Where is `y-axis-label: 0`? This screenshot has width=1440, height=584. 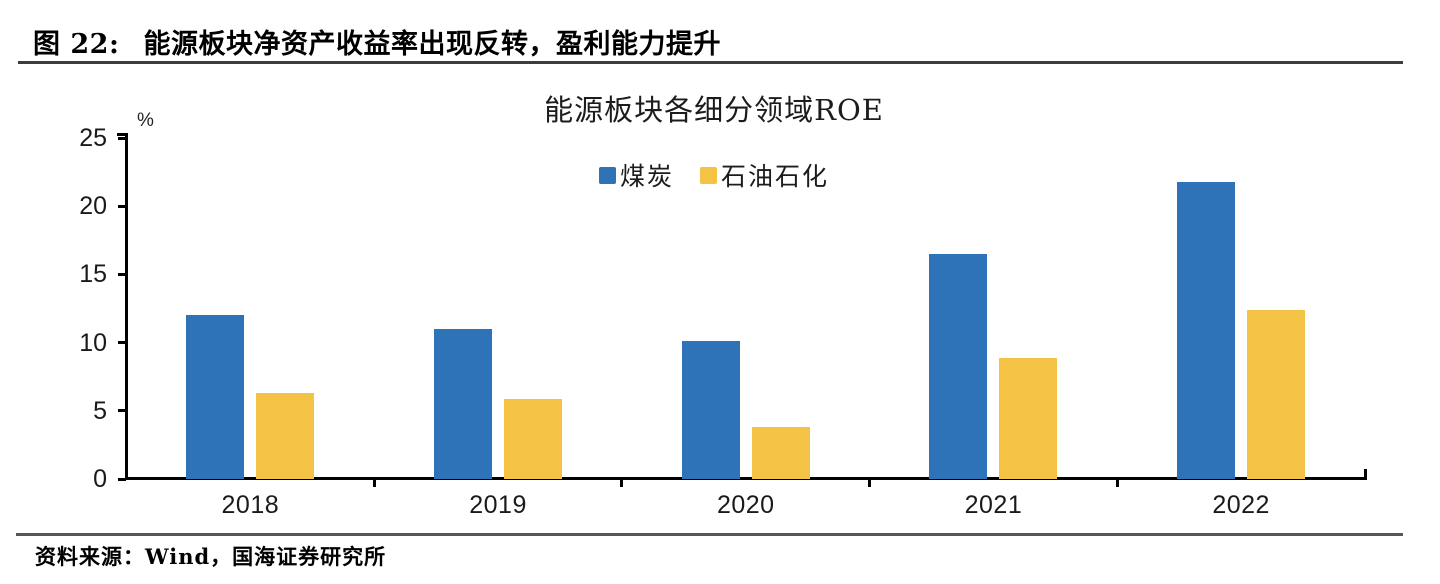
y-axis-label: 0 is located at coordinates (100, 479).